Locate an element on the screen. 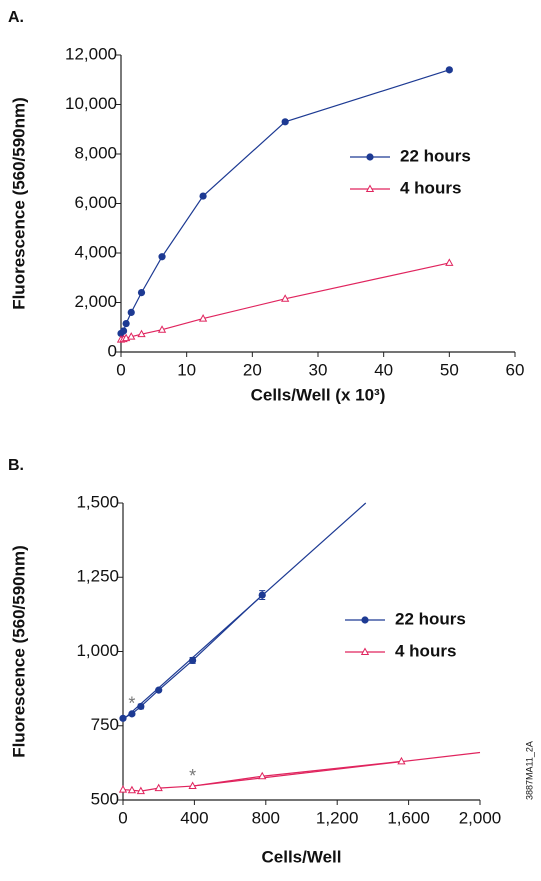 This screenshot has width=541, height=881. x-tick-label: 60 is located at coordinates (515, 369).